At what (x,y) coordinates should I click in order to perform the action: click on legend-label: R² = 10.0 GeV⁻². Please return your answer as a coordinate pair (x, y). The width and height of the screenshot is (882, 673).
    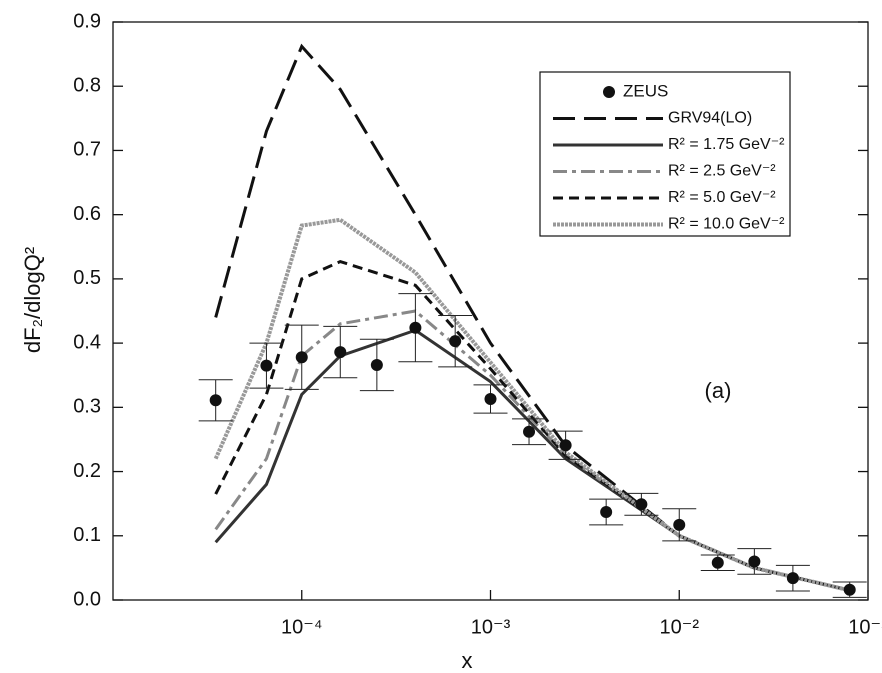
    Looking at the image, I should click on (726, 224).